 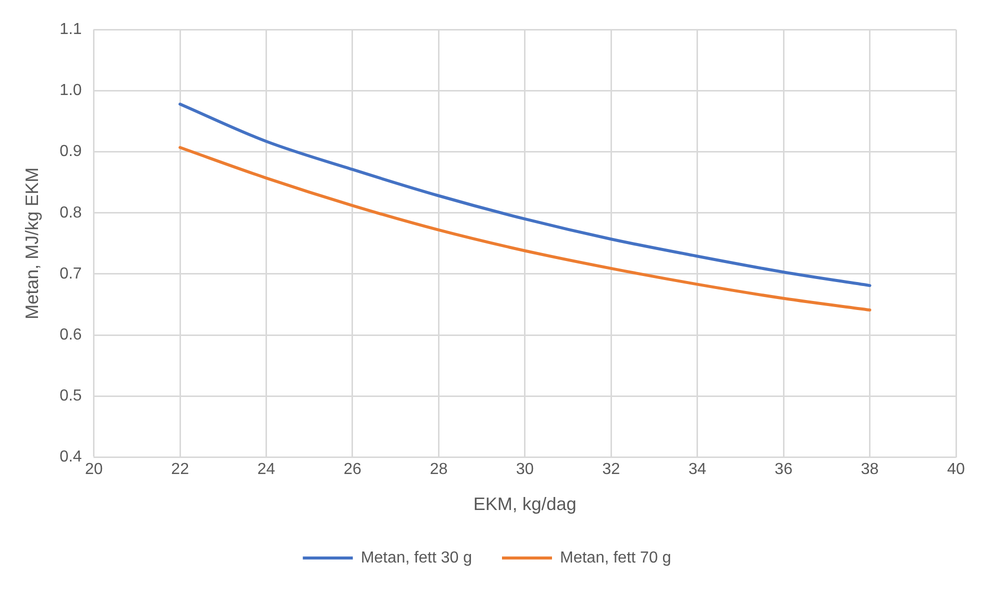 I want to click on x-tick-label: 34, so click(x=697, y=469).